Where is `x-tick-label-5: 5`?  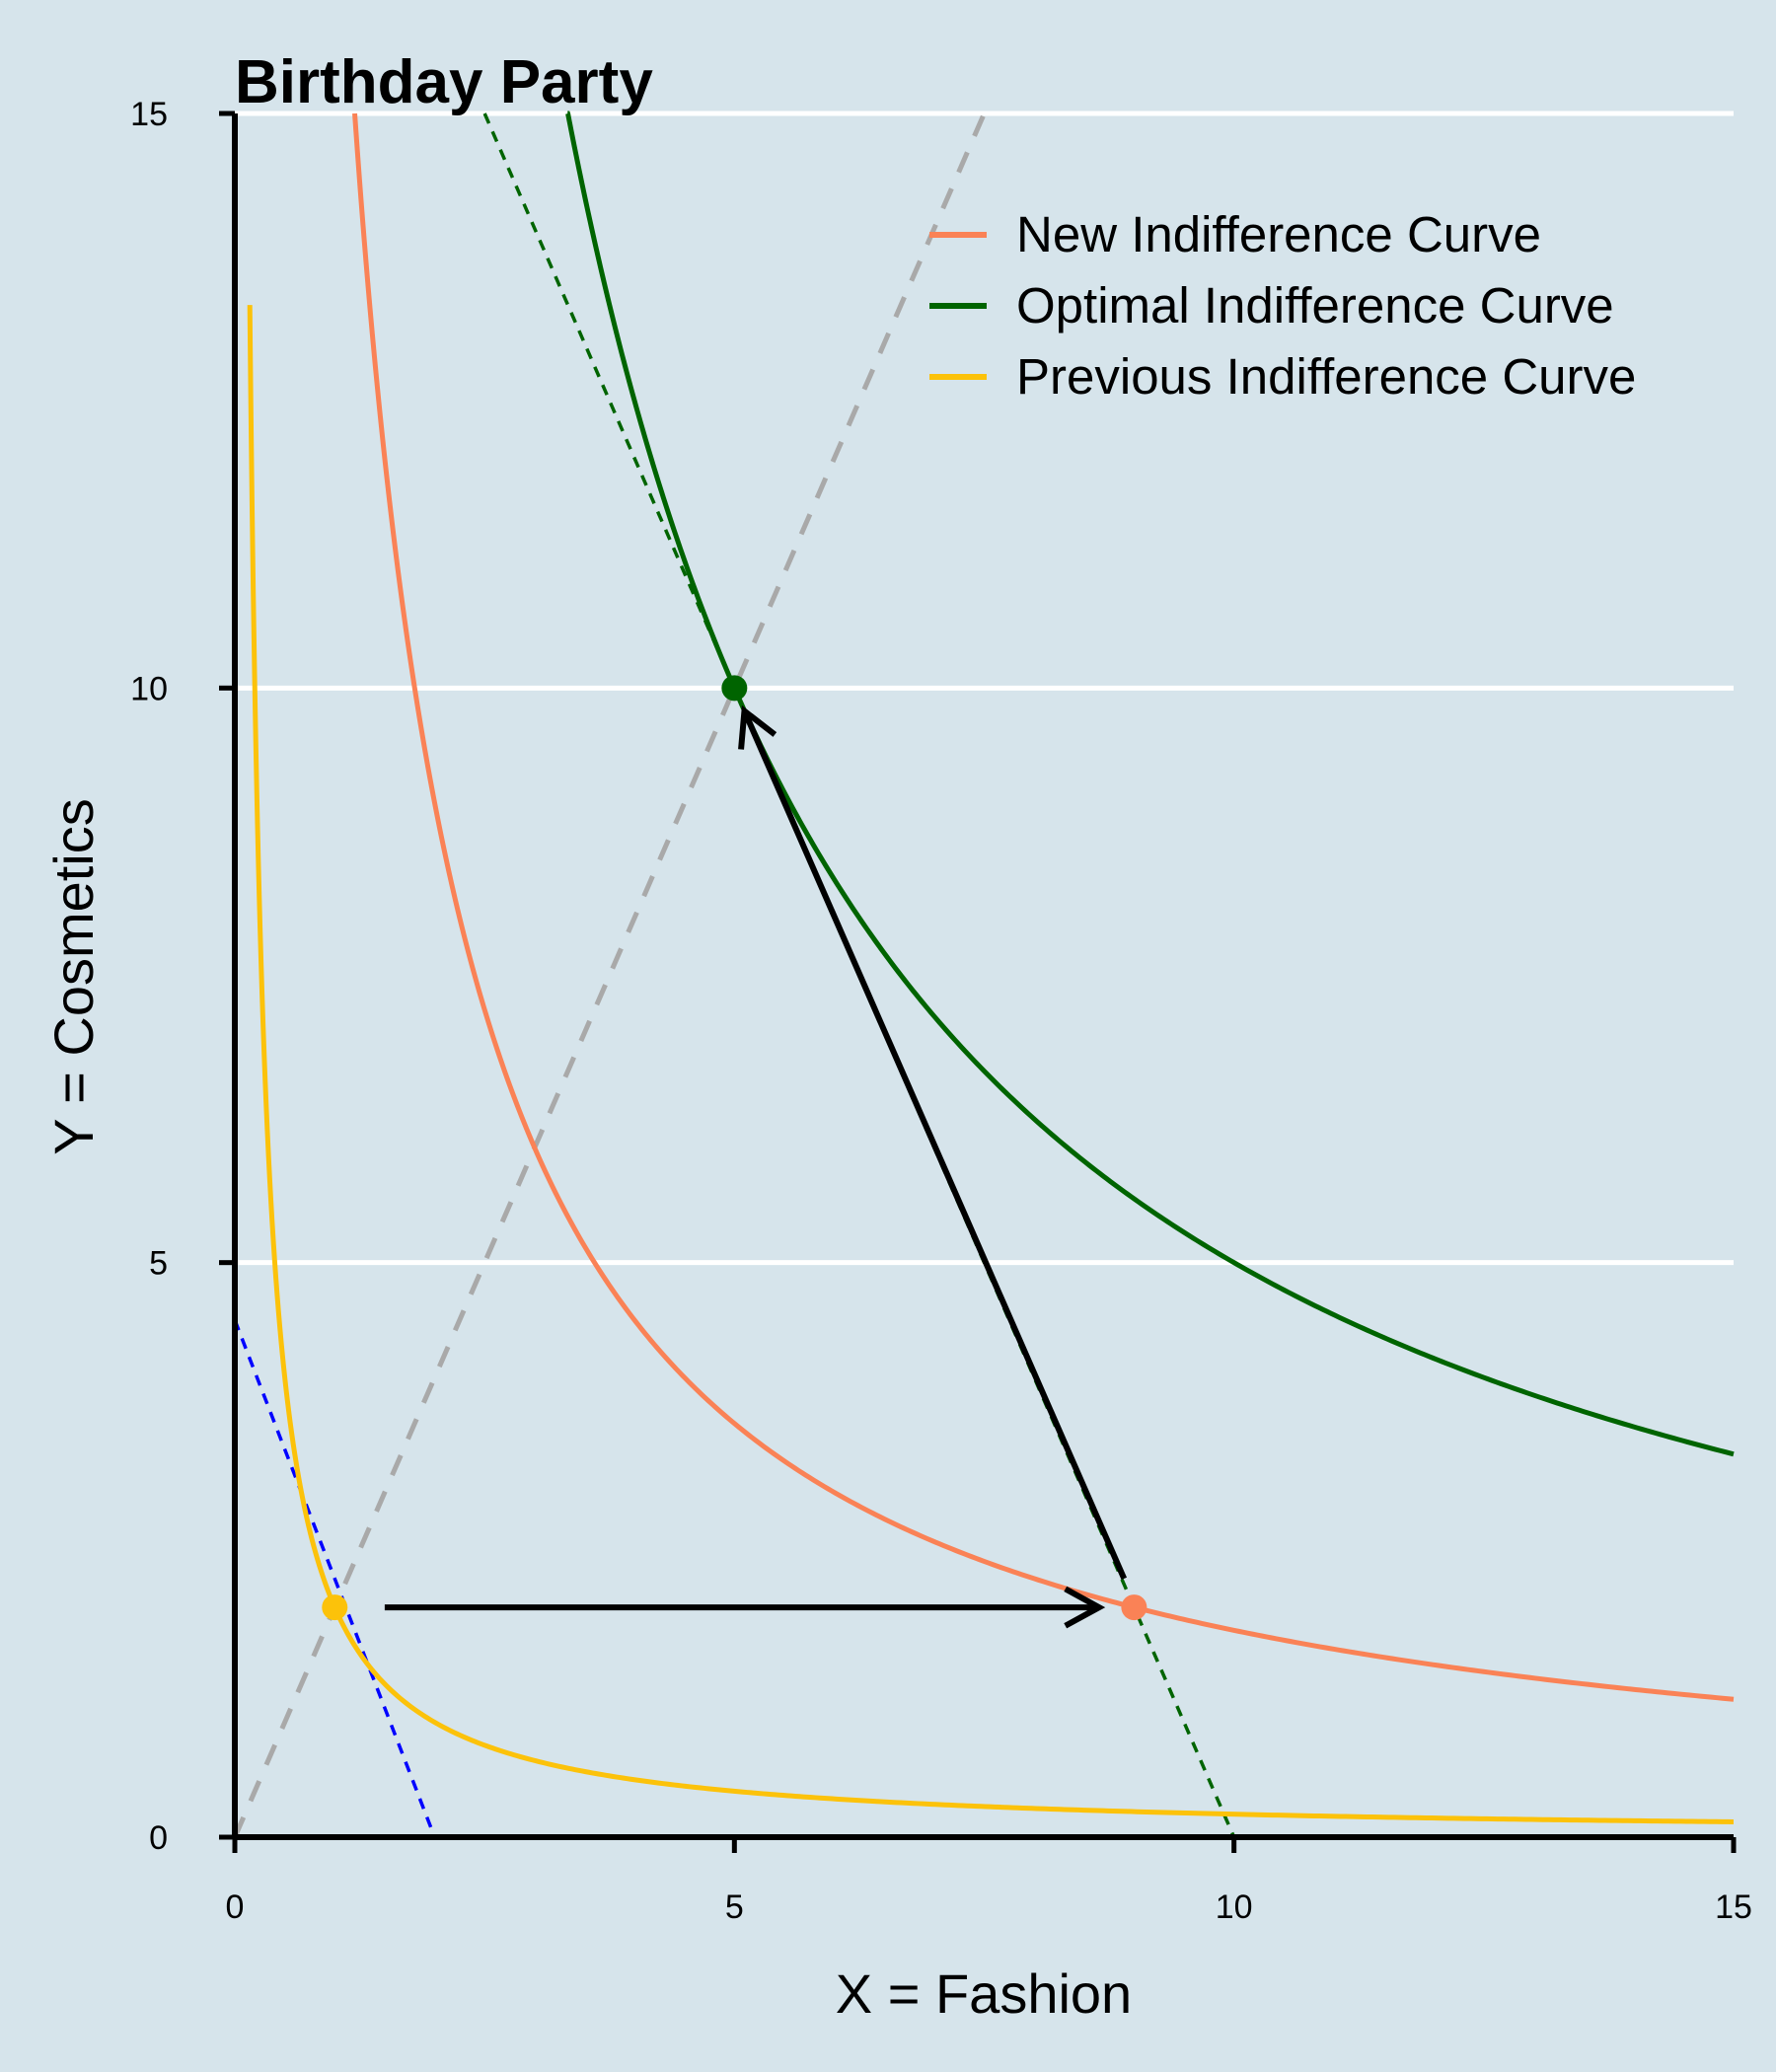
x-tick-label-5: 5 is located at coordinates (735, 1907).